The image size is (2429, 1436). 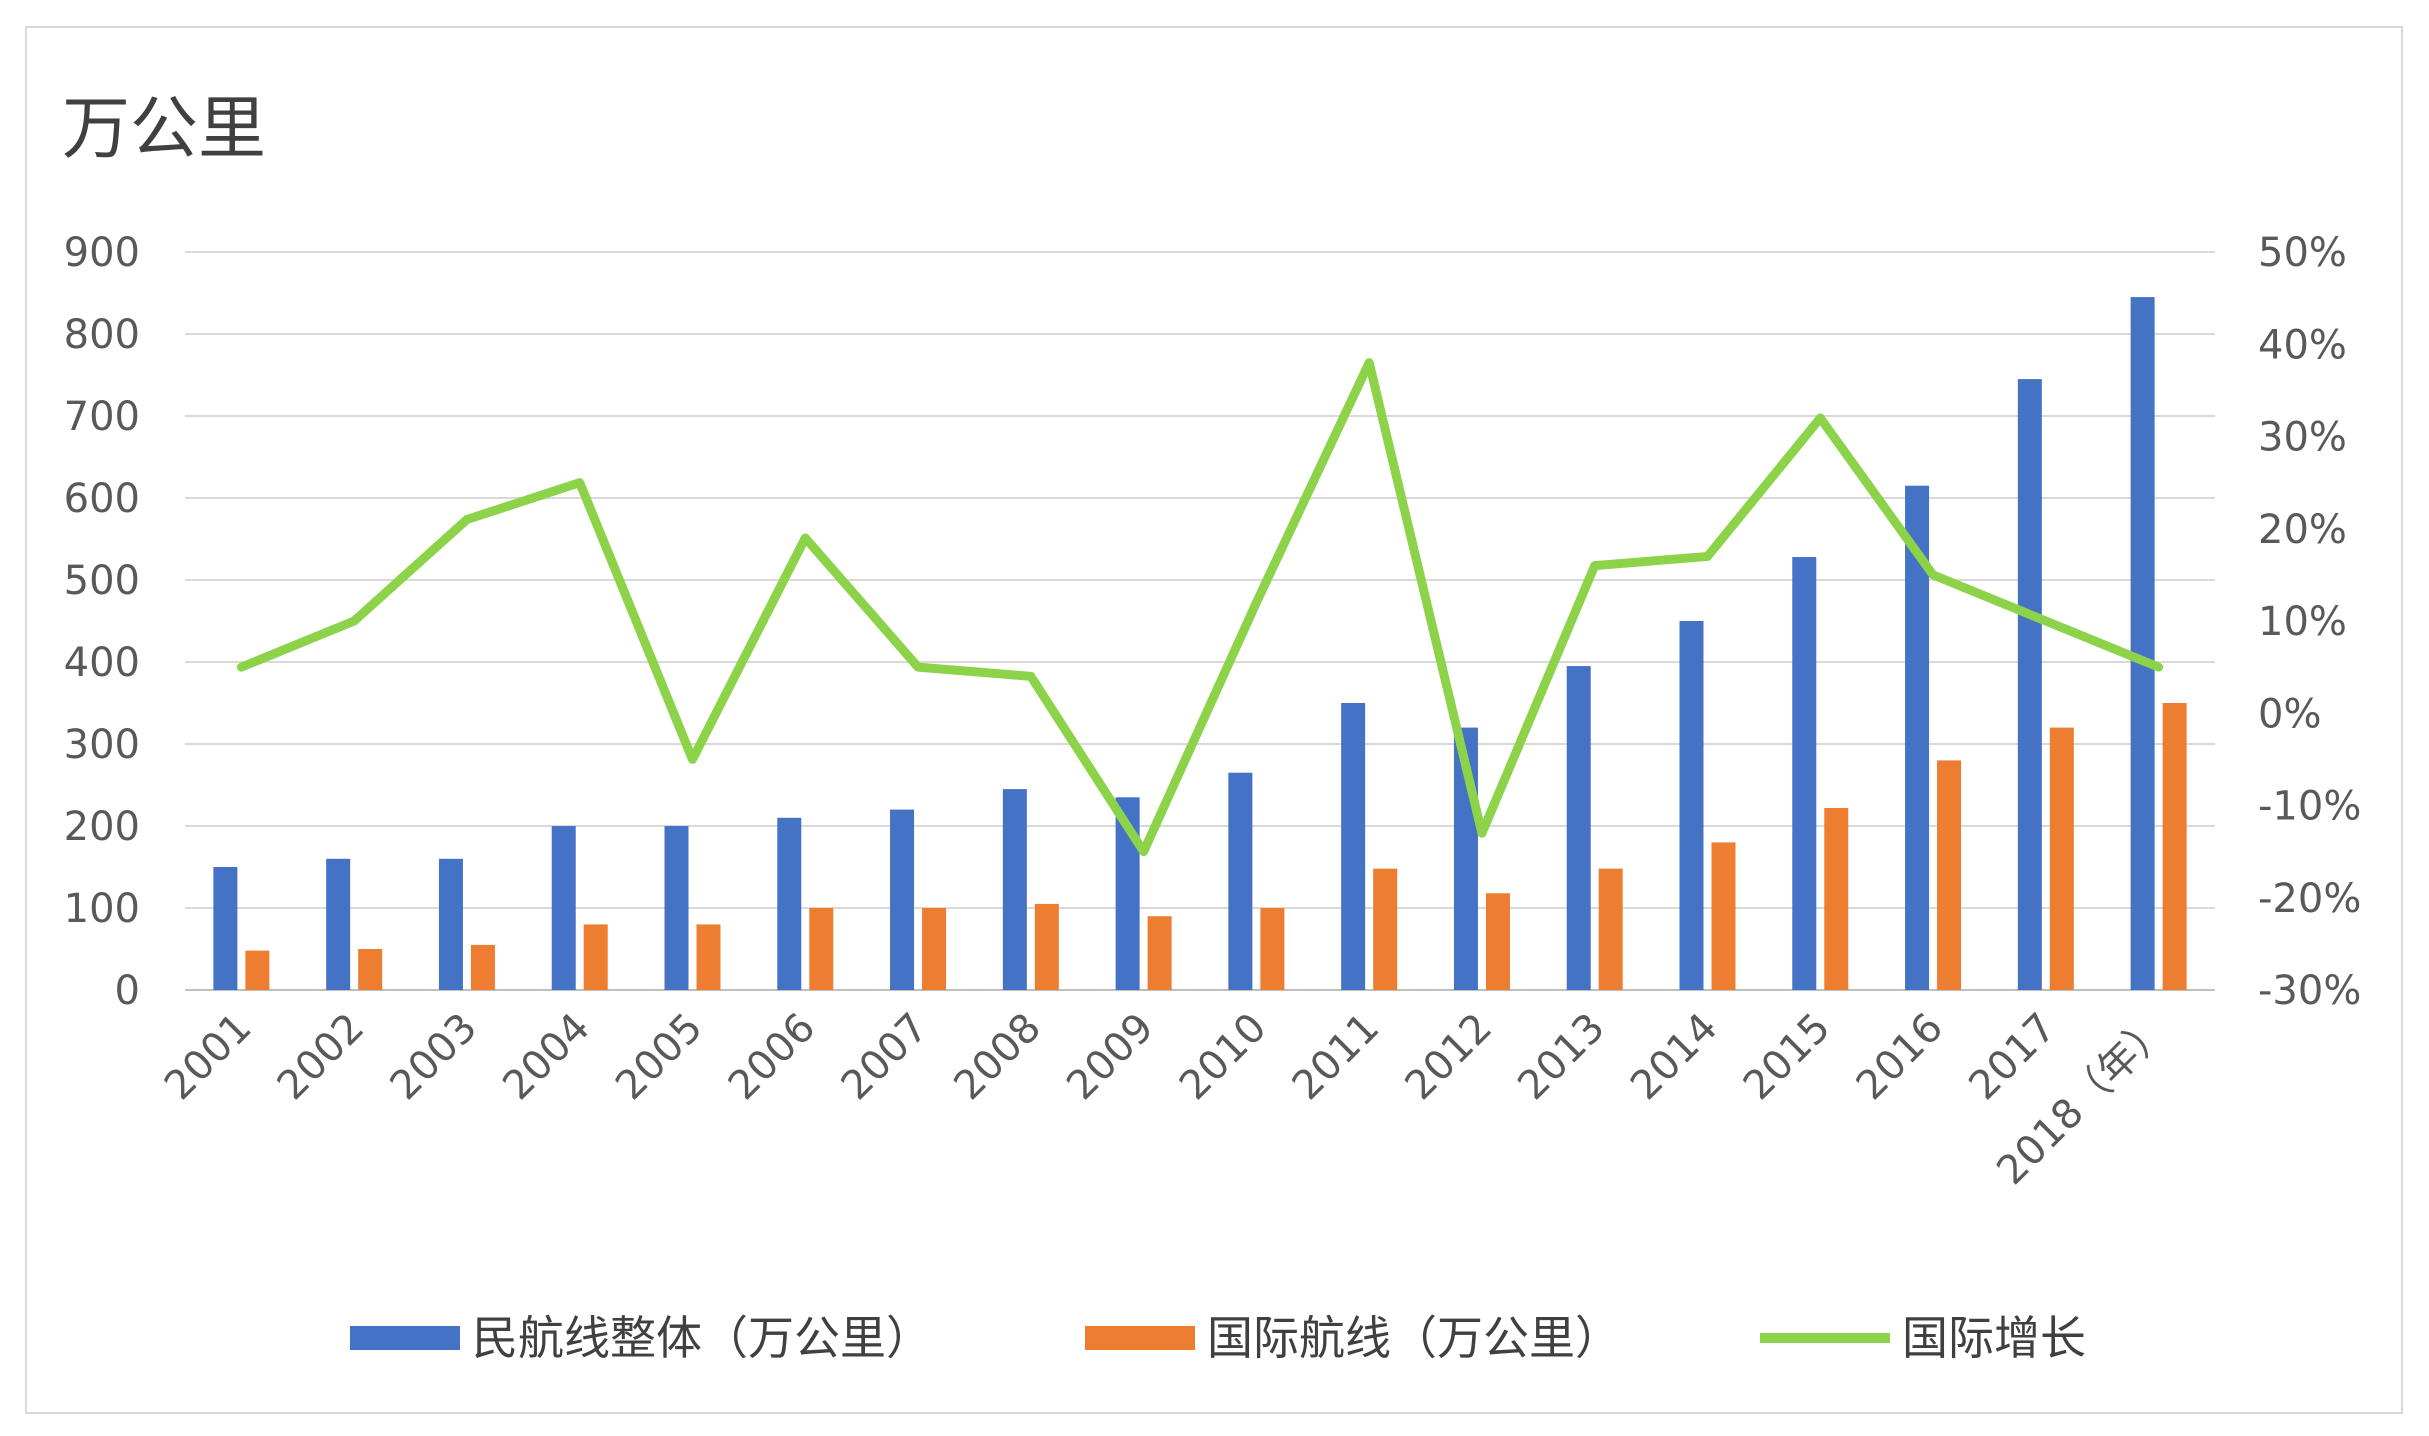 I want to click on right-tick-label: 40%, so click(x=2302, y=345).